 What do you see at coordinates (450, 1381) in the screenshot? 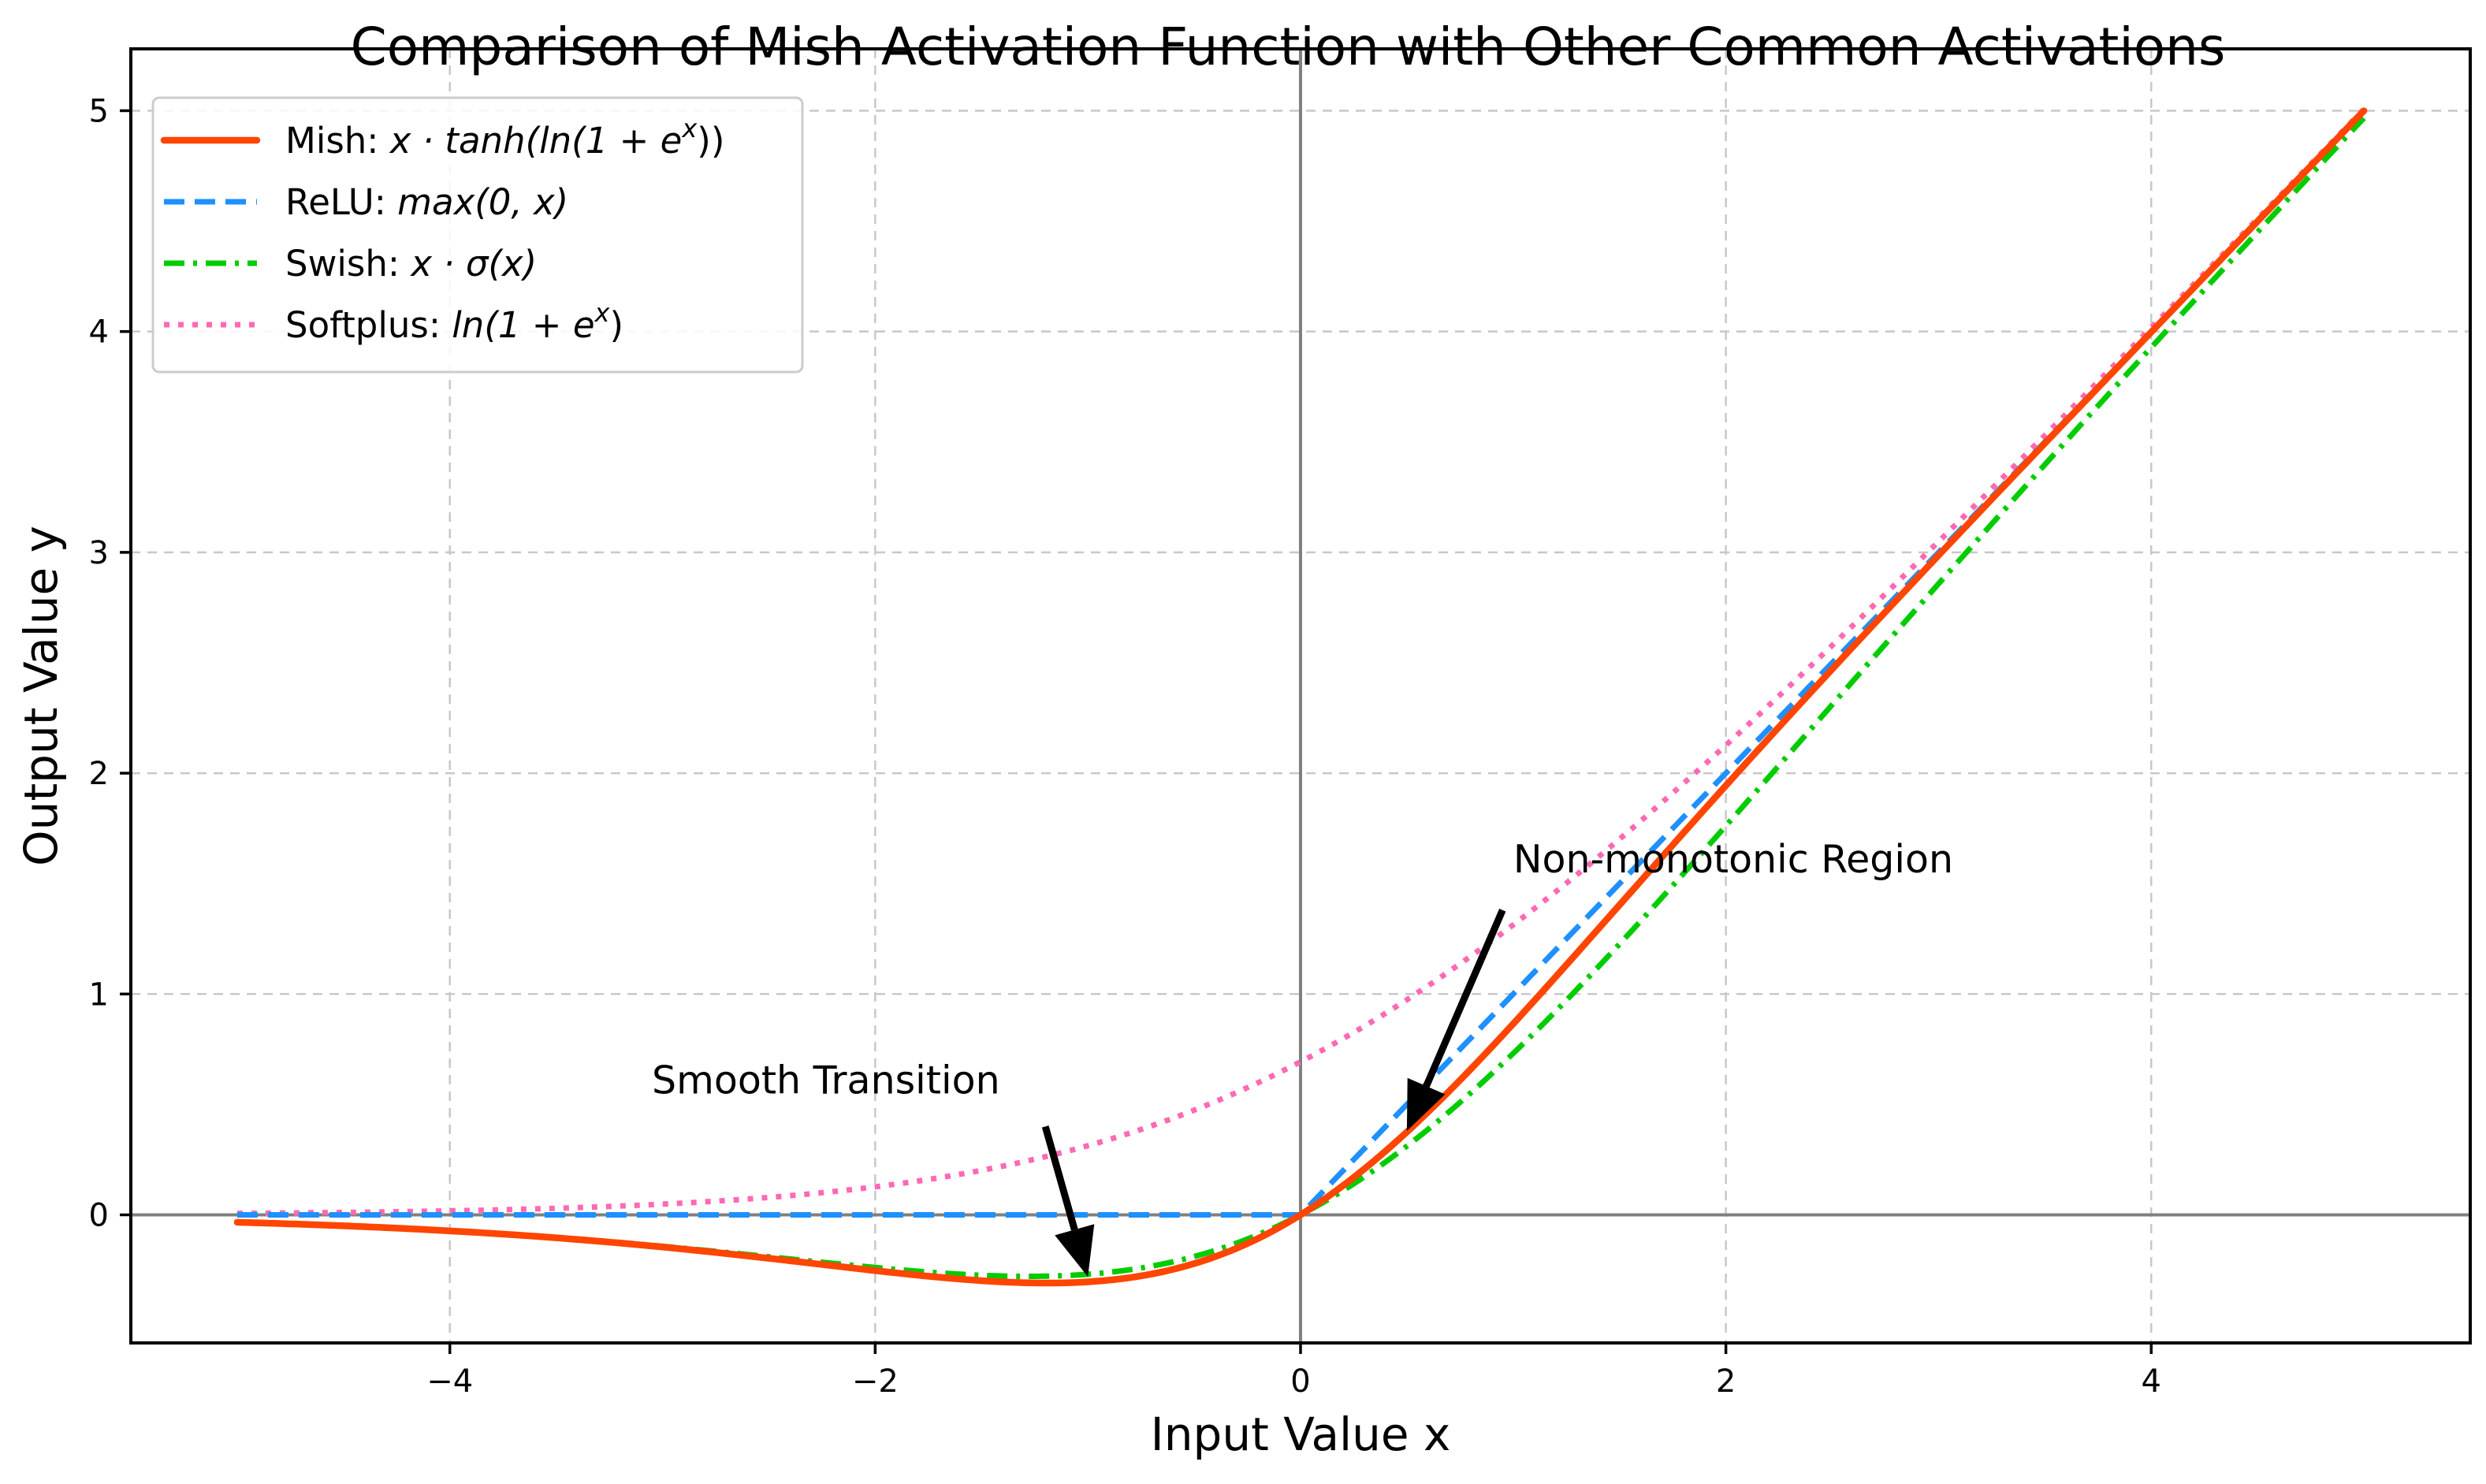
I see `x-tick-label: −4` at bounding box center [450, 1381].